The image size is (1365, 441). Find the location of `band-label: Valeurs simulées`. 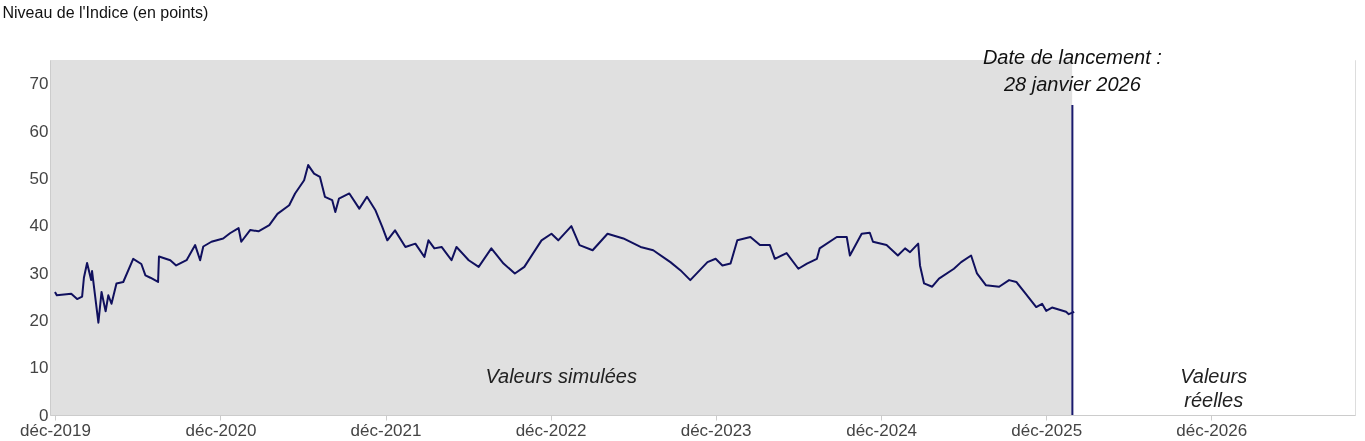

band-label: Valeurs simulées is located at coordinates (561, 376).